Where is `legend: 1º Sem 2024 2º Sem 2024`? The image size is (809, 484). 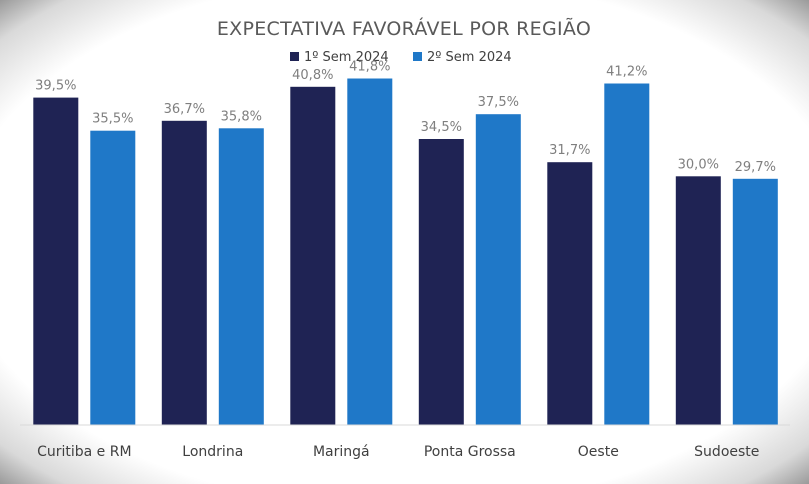 legend: 1º Sem 2024 2º Sem 2024 is located at coordinates (401, 57).